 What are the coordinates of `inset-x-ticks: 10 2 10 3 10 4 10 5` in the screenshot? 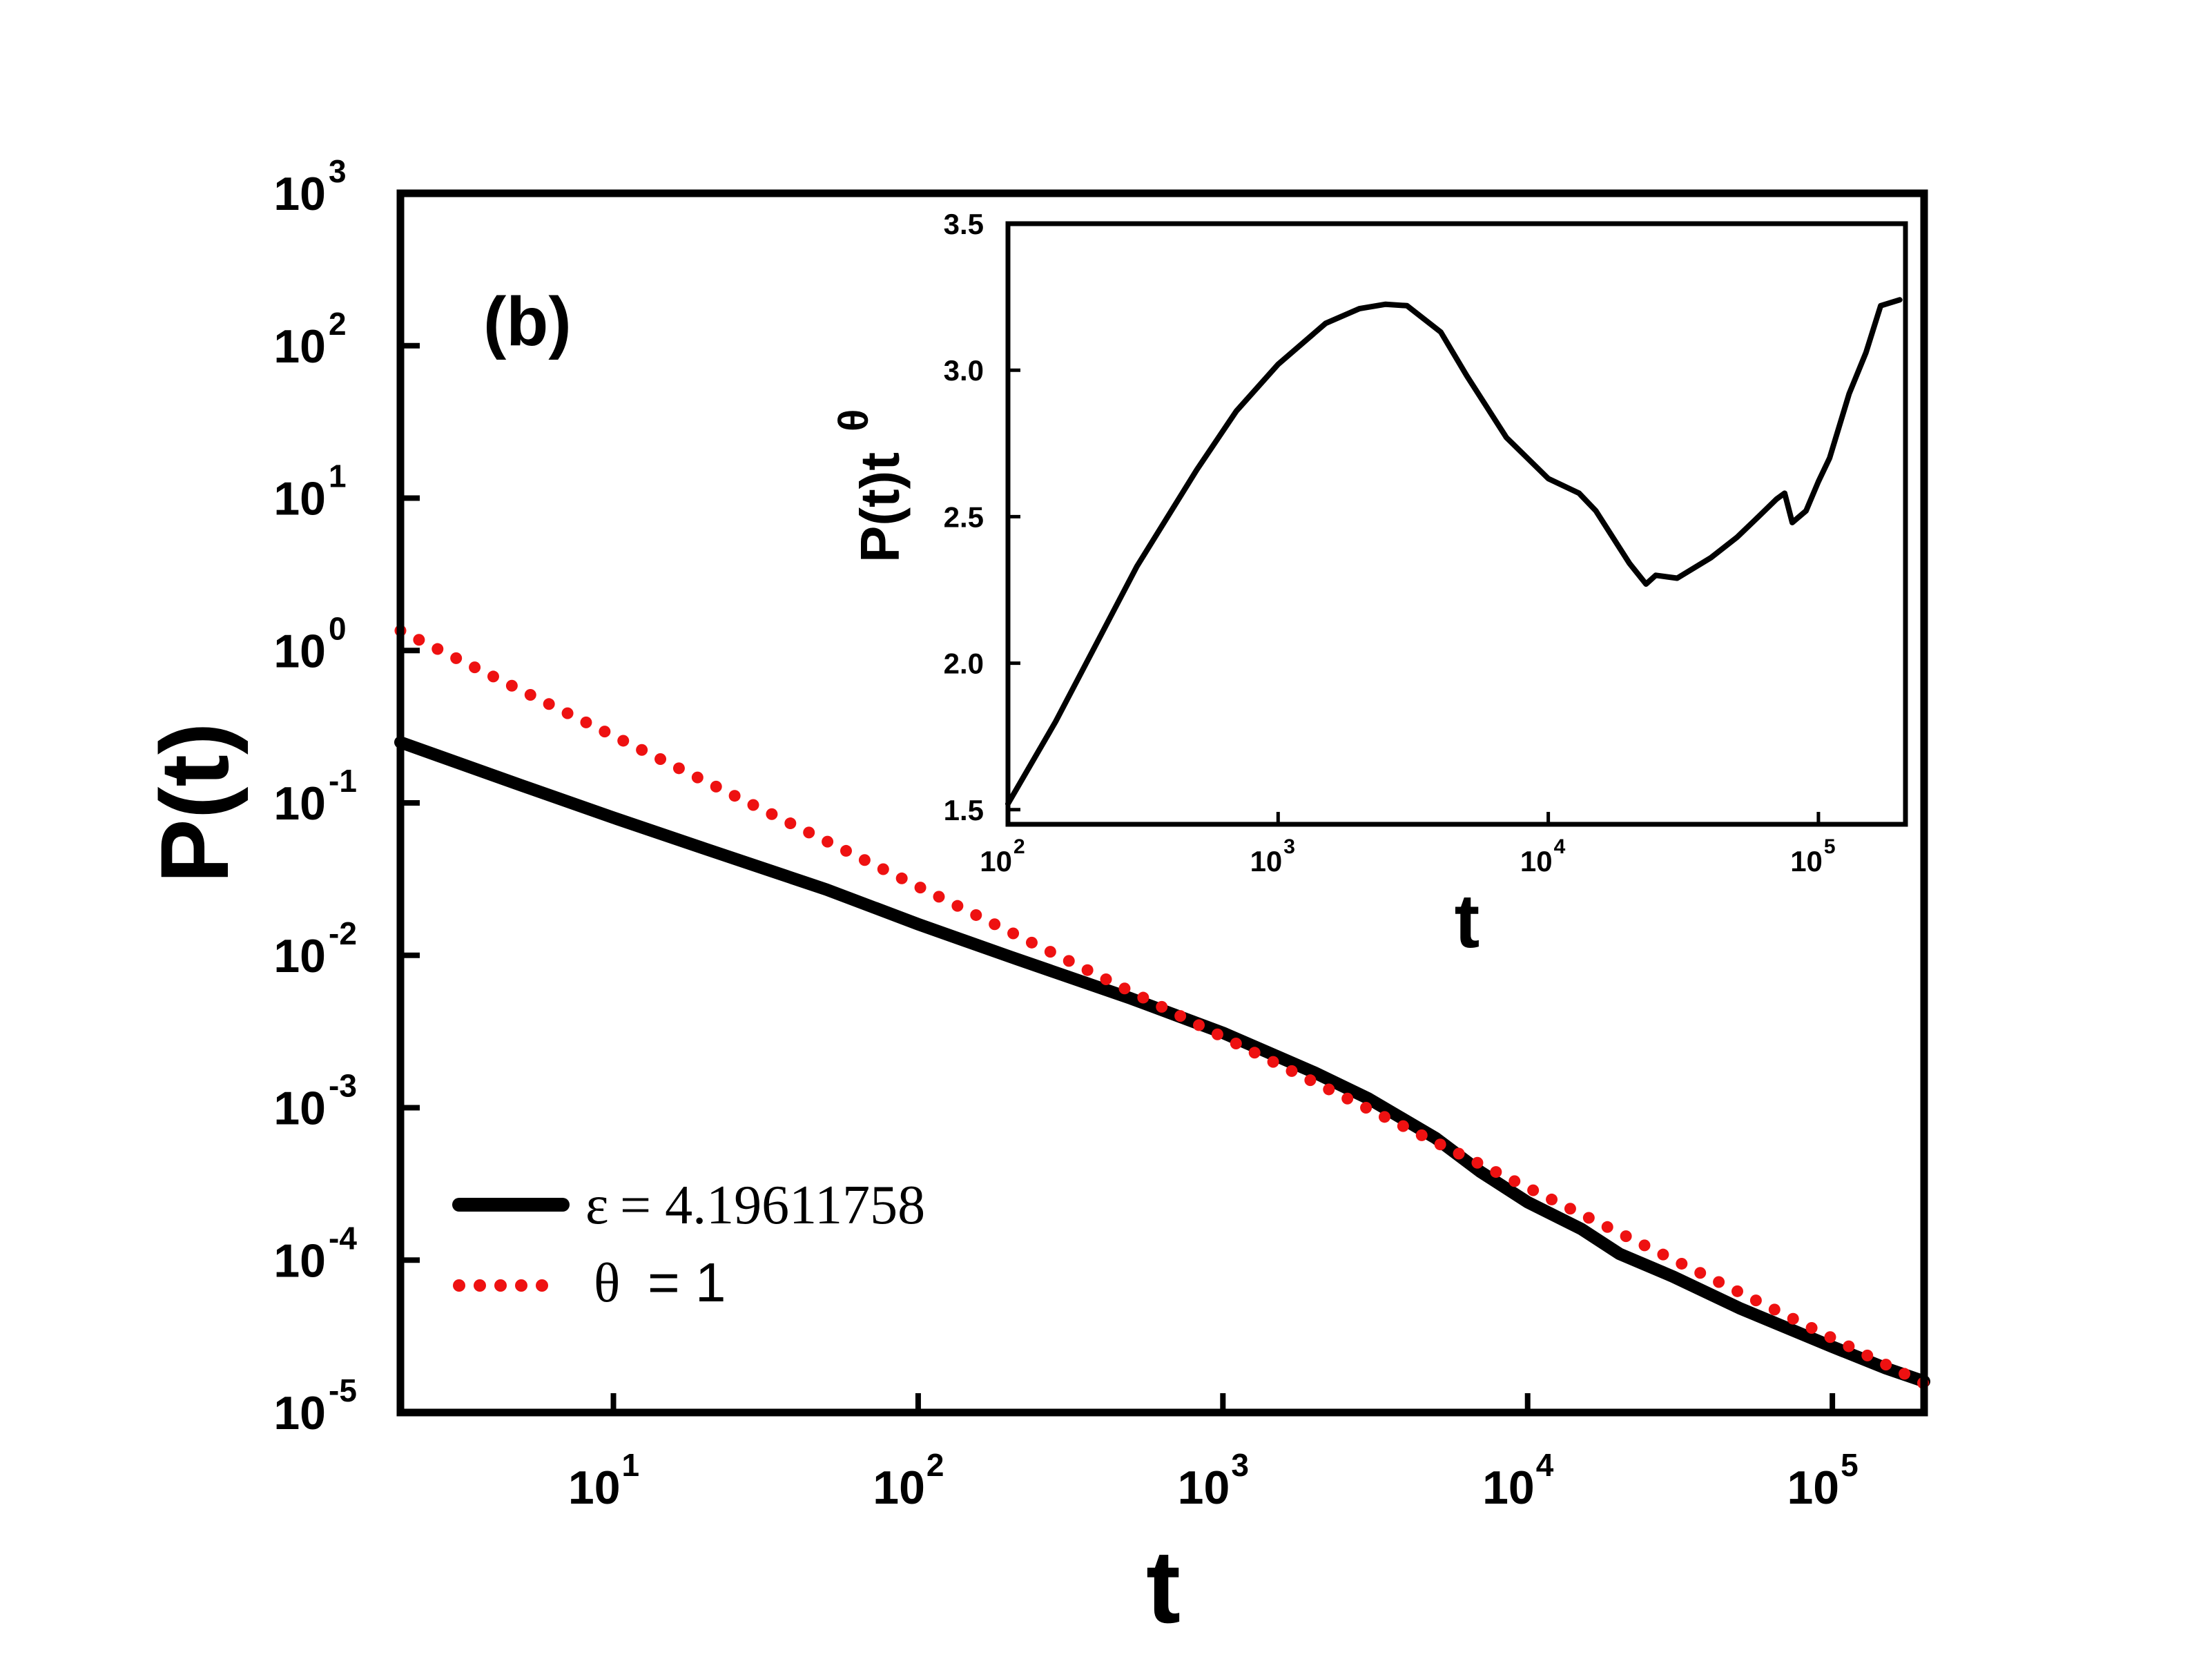 It's located at (1408, 844).